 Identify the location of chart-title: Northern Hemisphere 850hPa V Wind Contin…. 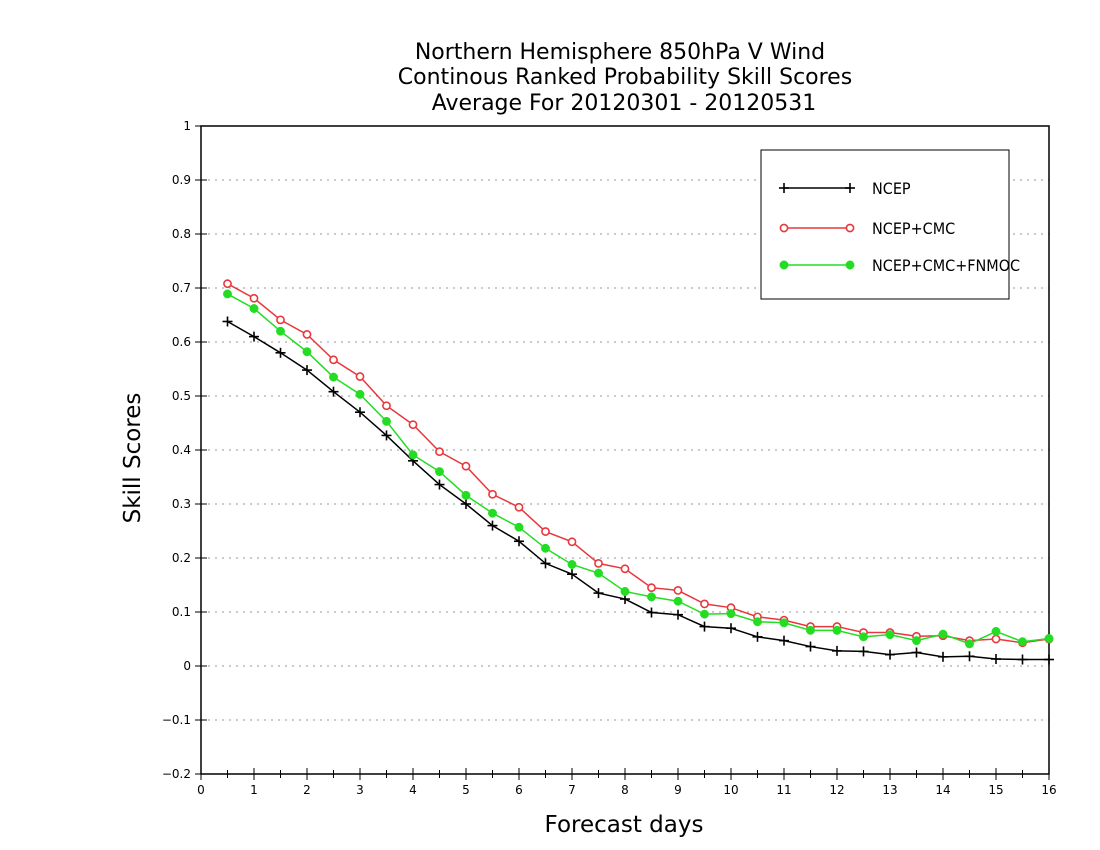
(625, 78).